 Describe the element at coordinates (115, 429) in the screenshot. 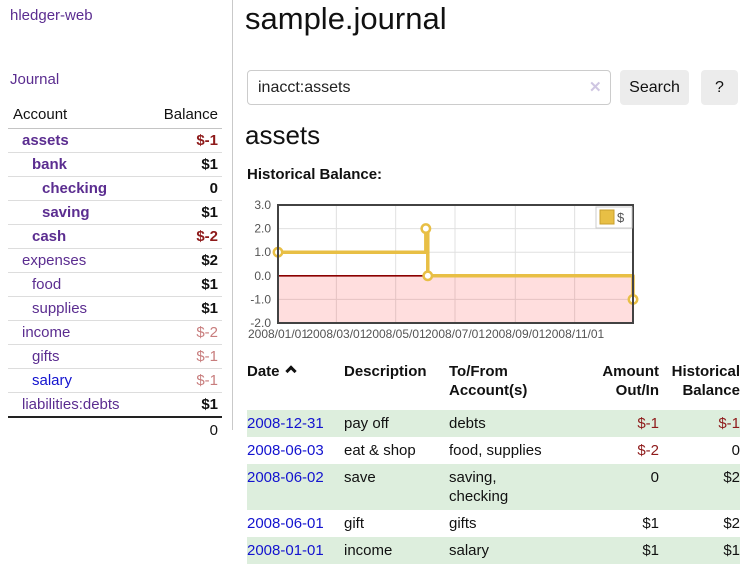

I see `accounts-total-row: 0` at that location.